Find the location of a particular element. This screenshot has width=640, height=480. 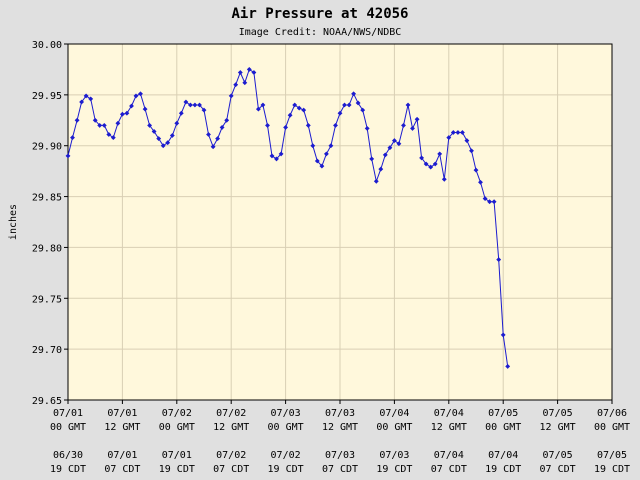

chart-subtitle: Image Credit: NOAA/NWS/NDBC is located at coordinates (320, 32).